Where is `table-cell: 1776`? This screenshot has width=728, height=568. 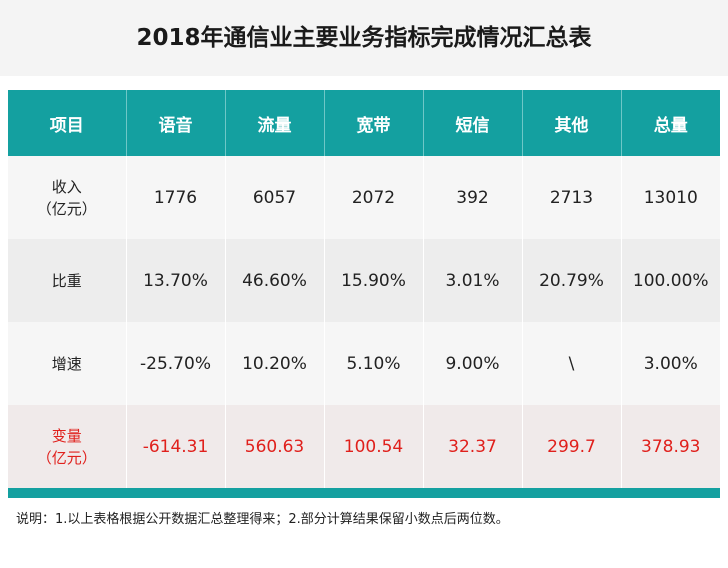
table-cell: 1776 is located at coordinates (175, 197).